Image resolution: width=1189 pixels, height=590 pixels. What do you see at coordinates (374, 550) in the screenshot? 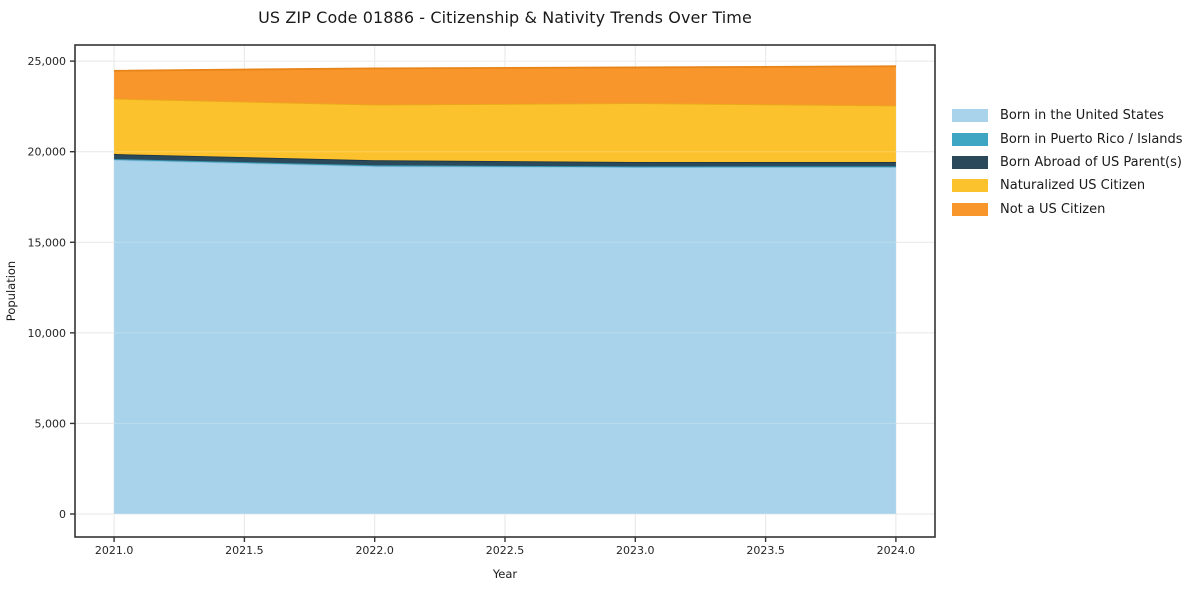
I see `x-tick-label: 2022.0` at bounding box center [374, 550].